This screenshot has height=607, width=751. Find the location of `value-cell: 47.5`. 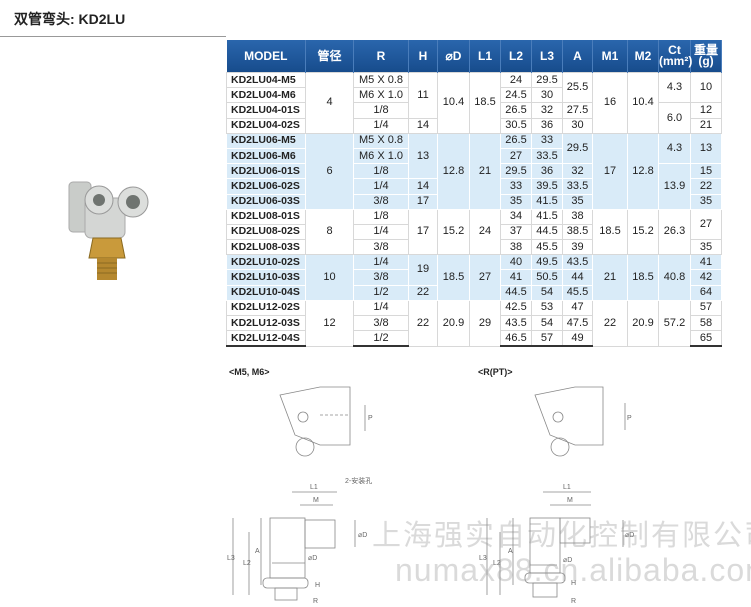

value-cell: 47.5 is located at coordinates (577, 323).